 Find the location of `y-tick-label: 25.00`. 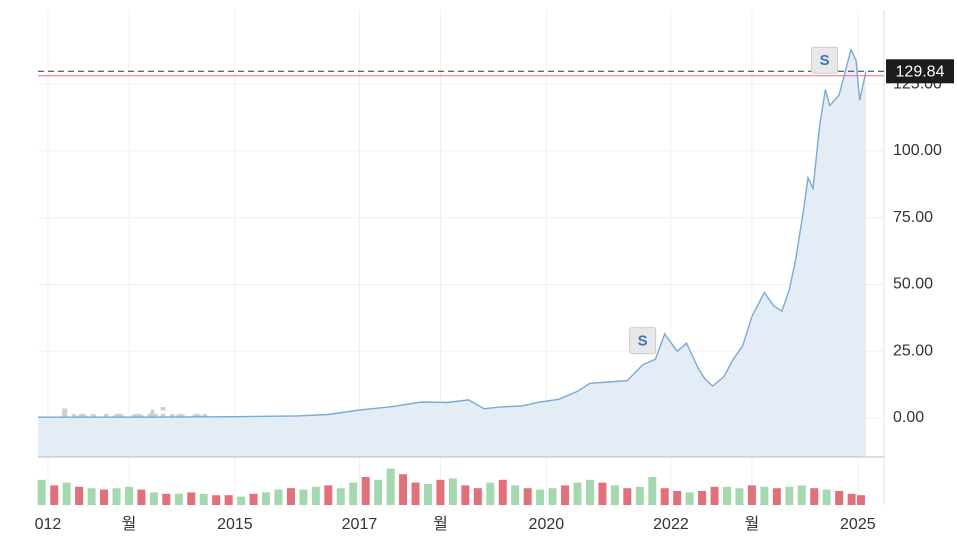

y-tick-label: 25.00 is located at coordinates (913, 350).